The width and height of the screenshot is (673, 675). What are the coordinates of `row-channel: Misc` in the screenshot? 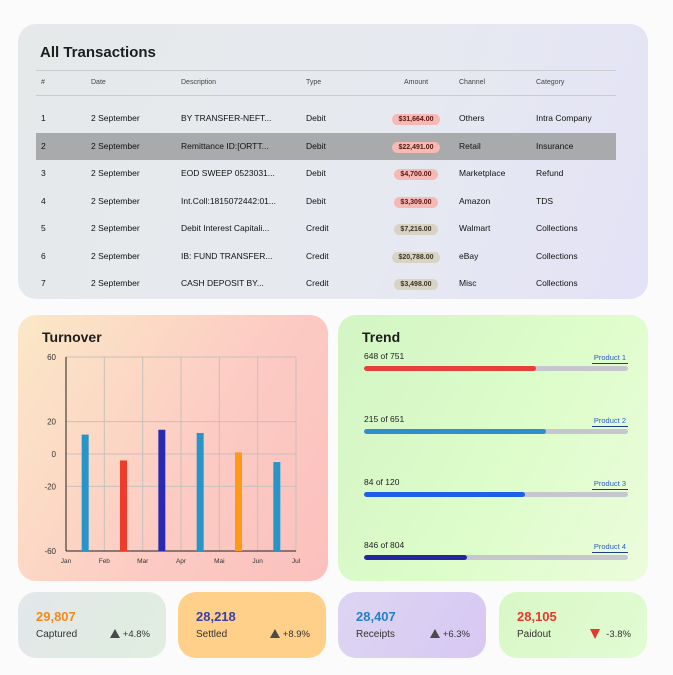 It's located at (468, 283).